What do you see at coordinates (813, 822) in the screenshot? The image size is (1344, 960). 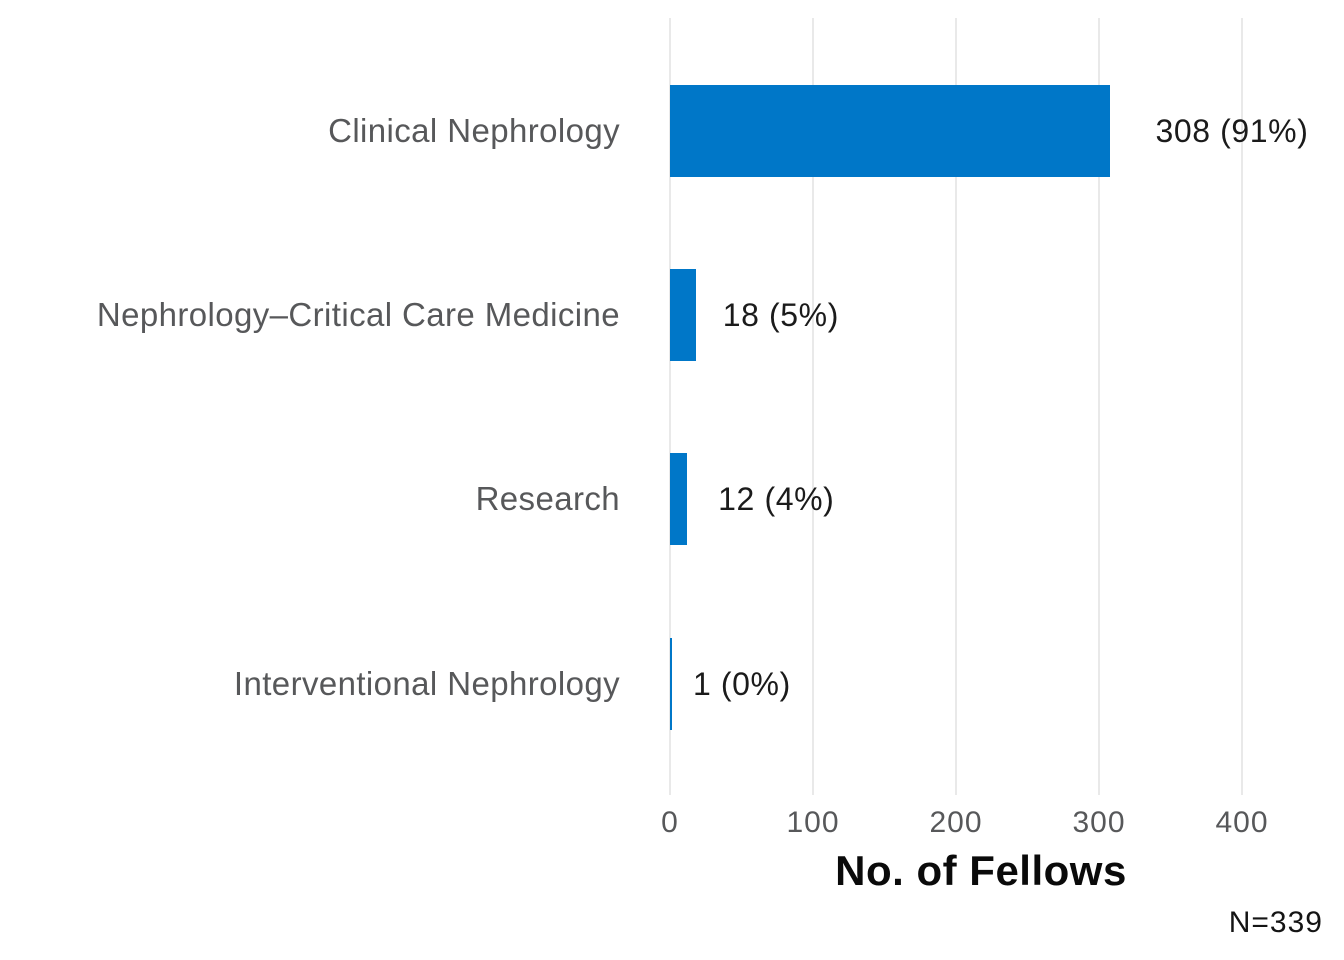 I see `x-tick-label: 100` at bounding box center [813, 822].